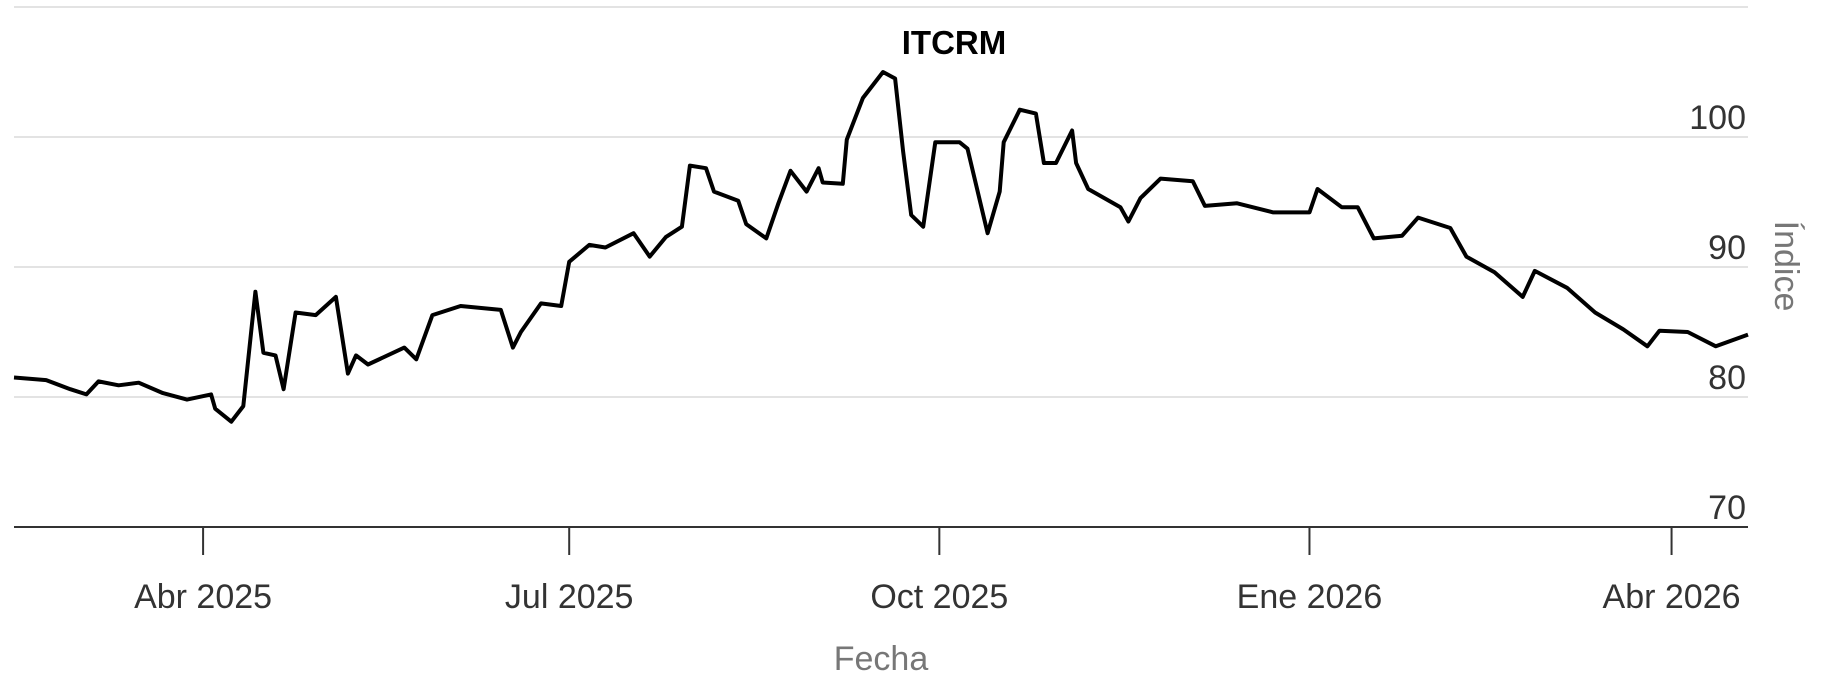 The width and height of the screenshot is (1831, 678). What do you see at coordinates (1727, 378) in the screenshot?
I see `y-tick-label: 80` at bounding box center [1727, 378].